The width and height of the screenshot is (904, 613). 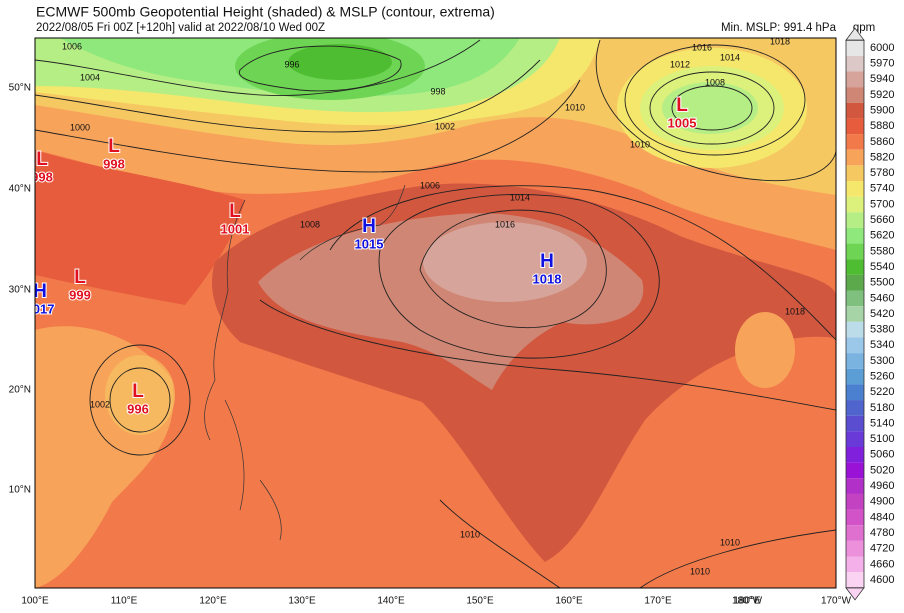 I want to click on lon-label: 160°E, so click(x=569, y=601).